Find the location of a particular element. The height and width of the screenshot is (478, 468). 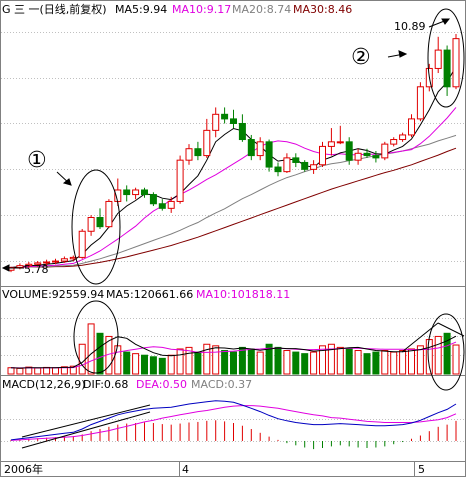

arrow-head-low is located at coordinates (5, 268).